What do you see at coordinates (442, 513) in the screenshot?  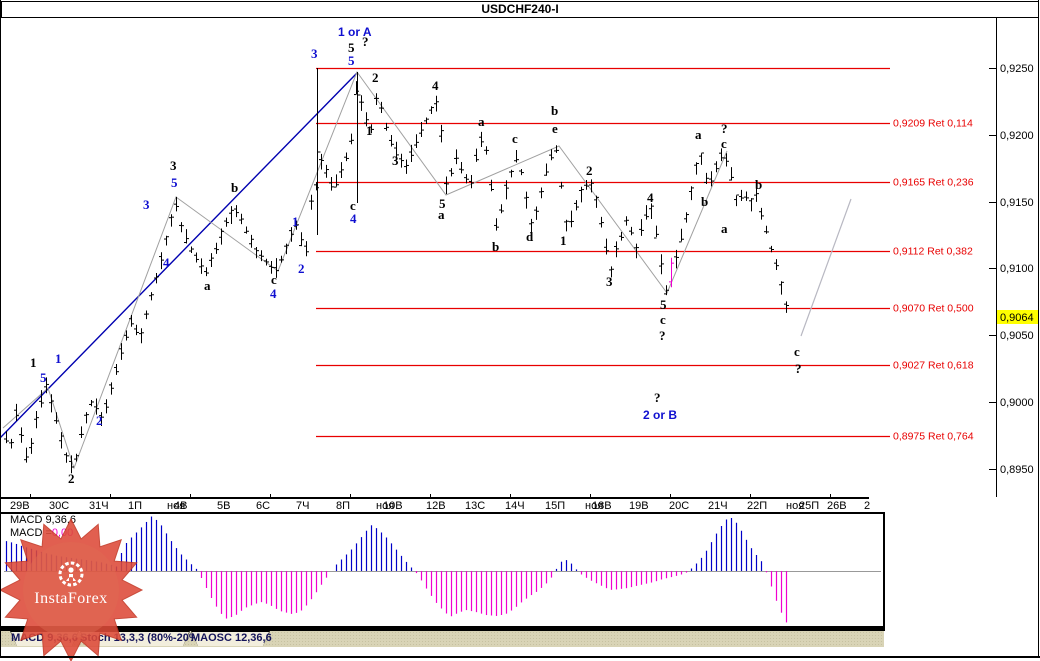 I see `macd-pane-top-border` at bounding box center [442, 513].